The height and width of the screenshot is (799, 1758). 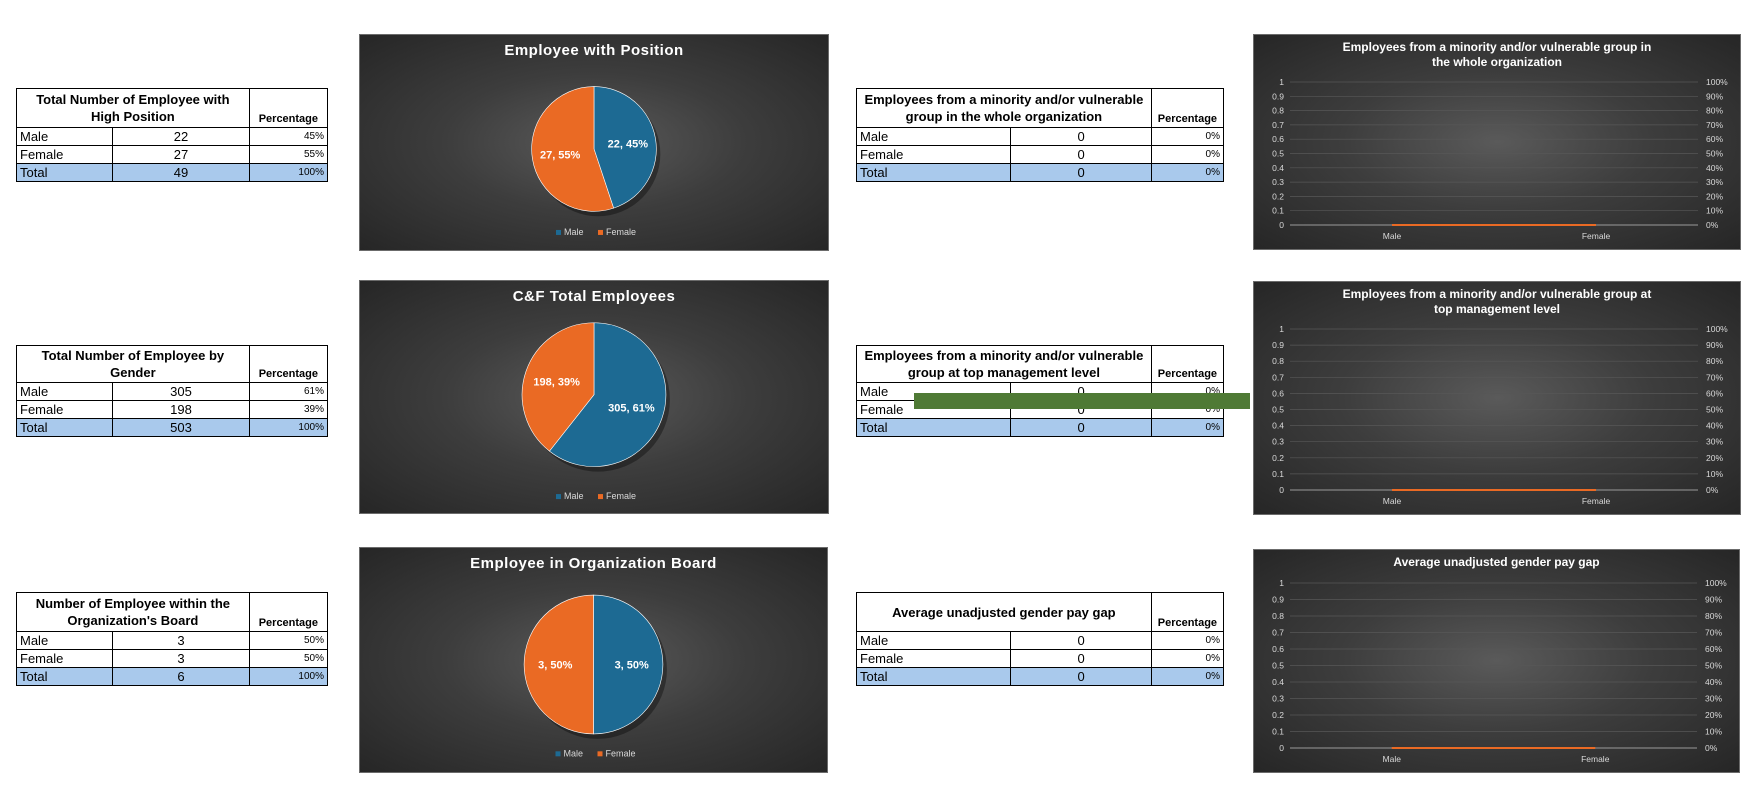 What do you see at coordinates (1497, 309) in the screenshot?
I see `chart-title-line: top management level` at bounding box center [1497, 309].